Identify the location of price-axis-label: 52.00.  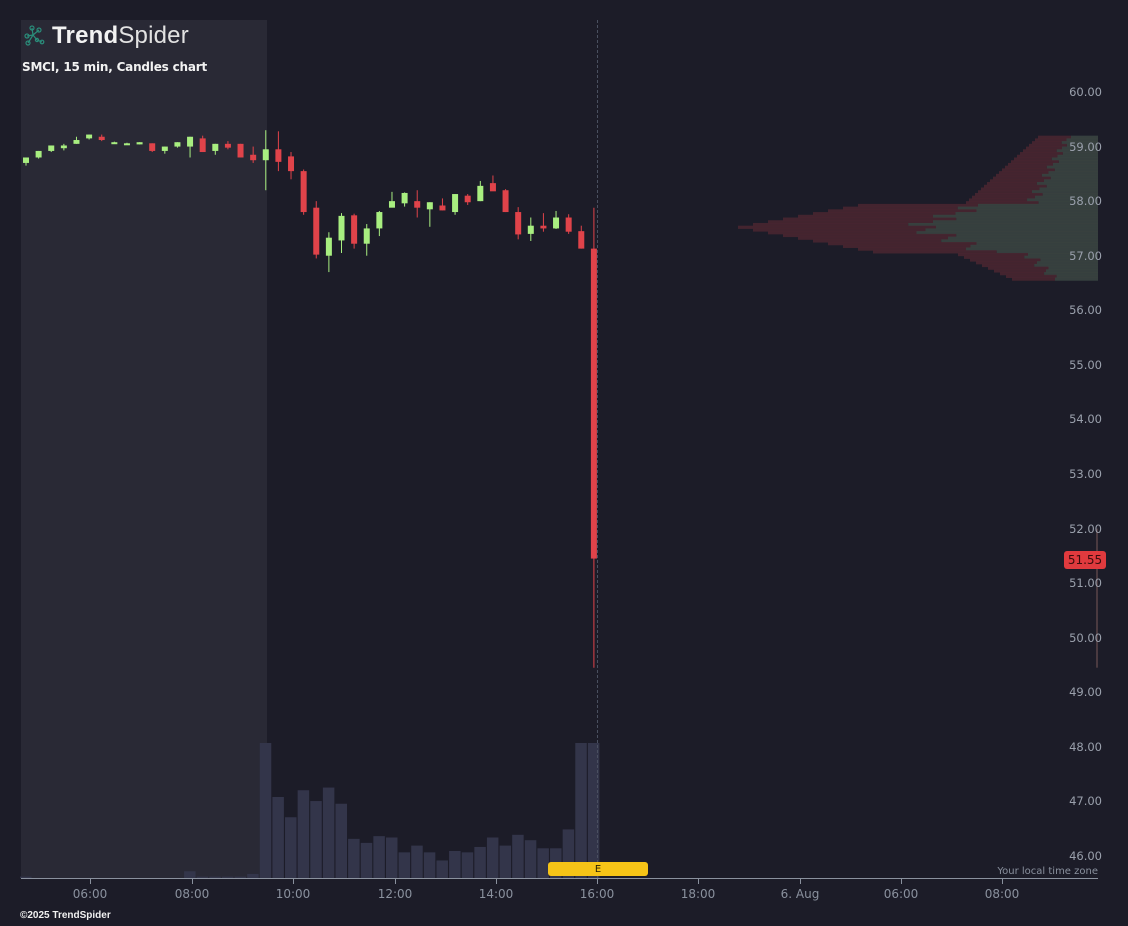
(1085, 528).